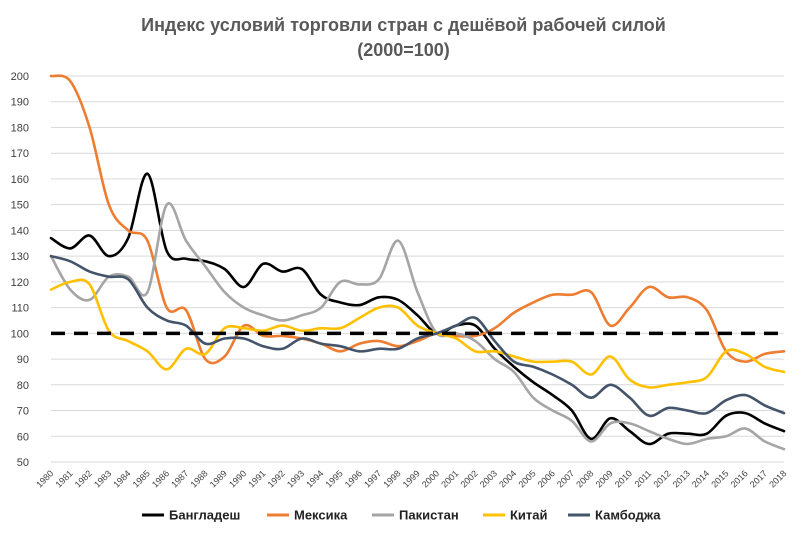 This screenshot has width=807, height=535. Describe the element at coordinates (20, 206) in the screenshot. I see `y-tick-label: 150` at that location.